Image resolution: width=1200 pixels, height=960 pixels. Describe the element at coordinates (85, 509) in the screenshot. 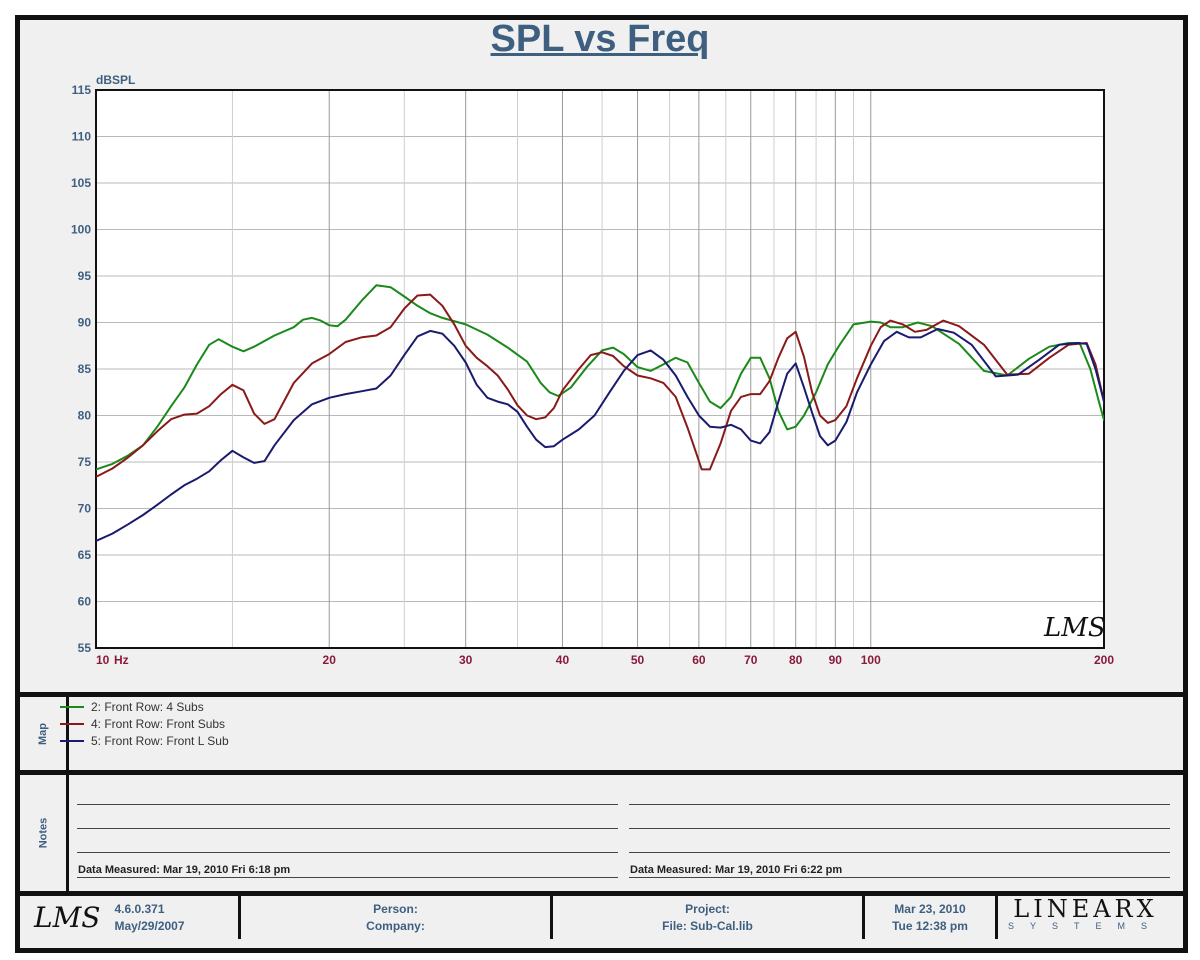

I see `y-tick-label: 70` at that location.